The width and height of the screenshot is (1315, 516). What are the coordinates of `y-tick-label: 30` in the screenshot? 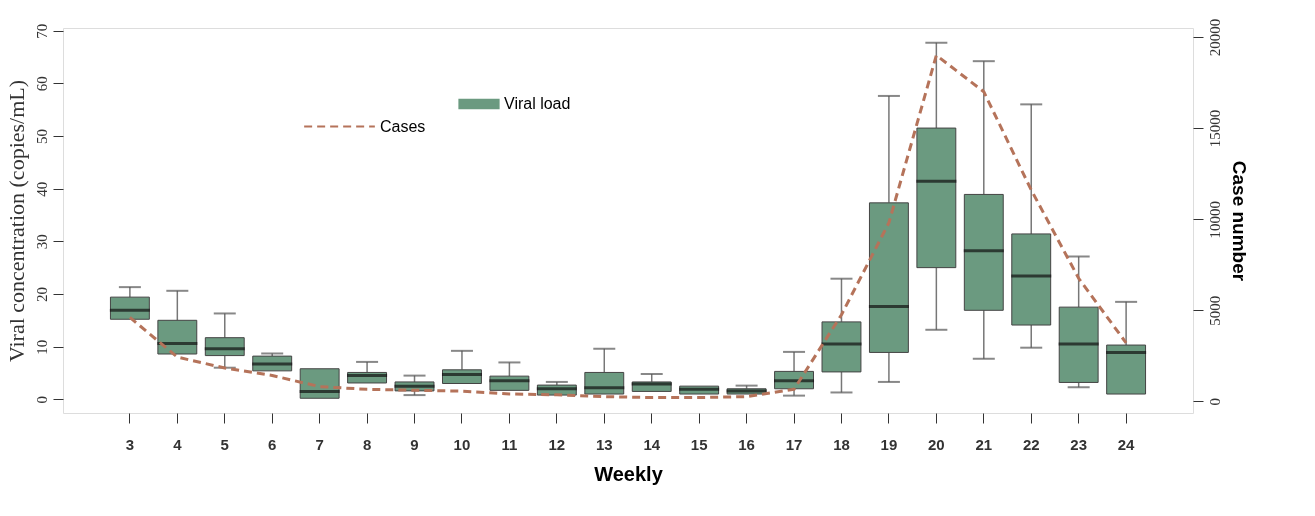 It's located at (41, 242).